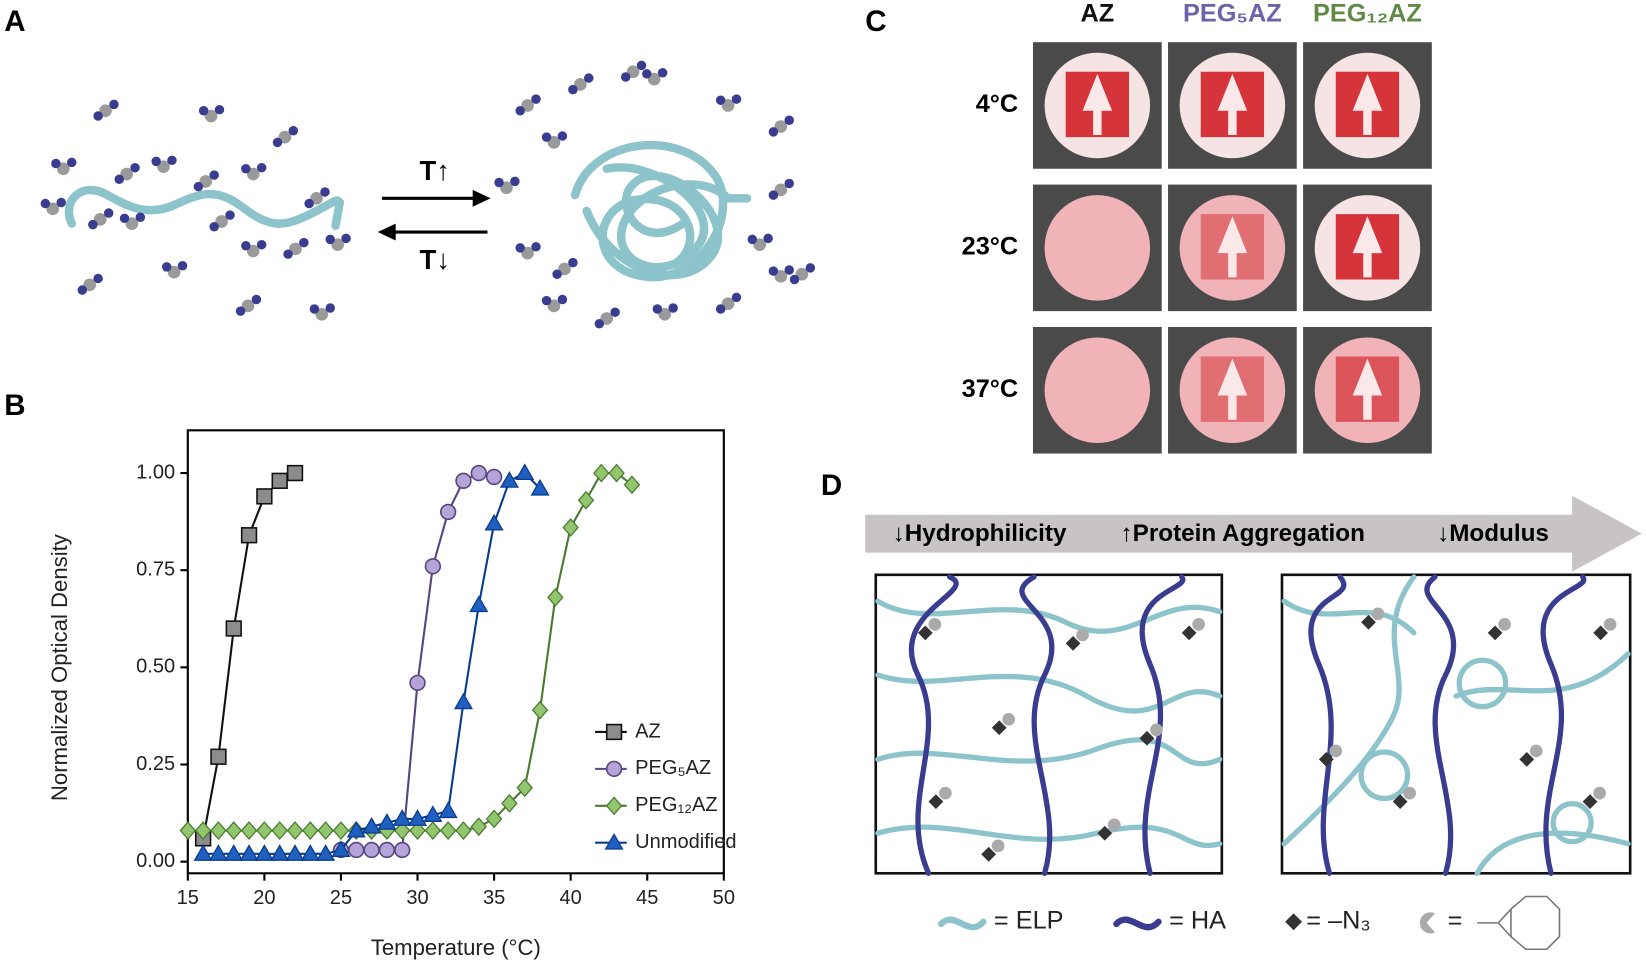 This screenshot has width=1646, height=964. I want to click on panel-label: B, so click(14, 405).